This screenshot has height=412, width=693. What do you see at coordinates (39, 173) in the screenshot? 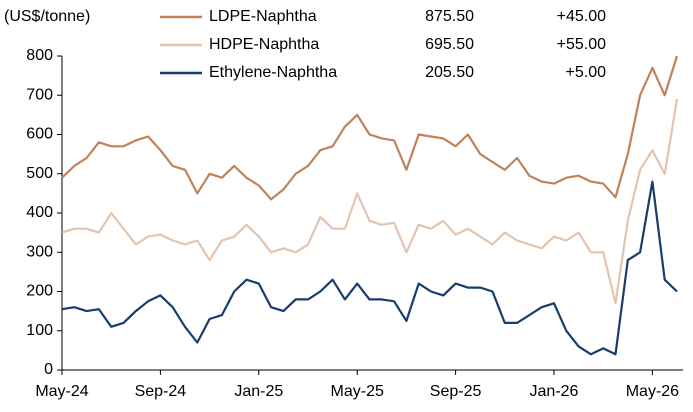
I see `y-tick-label: 500` at bounding box center [39, 173].